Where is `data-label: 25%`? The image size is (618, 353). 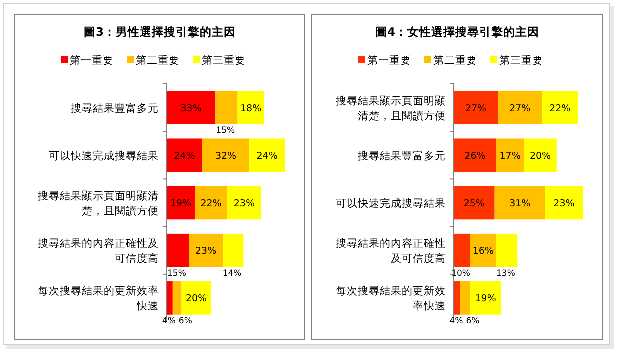 data-label: 25% is located at coordinates (474, 204).